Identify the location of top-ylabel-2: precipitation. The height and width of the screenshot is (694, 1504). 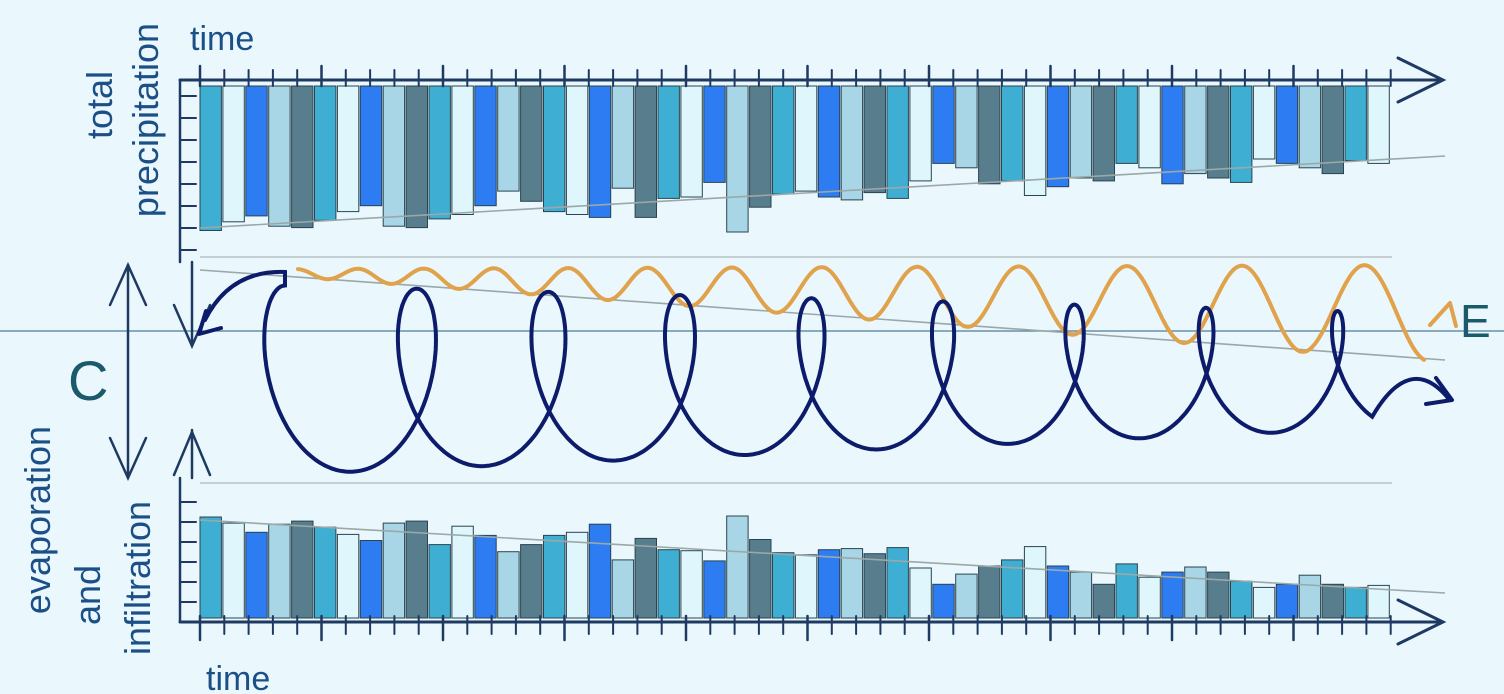
(145, 120).